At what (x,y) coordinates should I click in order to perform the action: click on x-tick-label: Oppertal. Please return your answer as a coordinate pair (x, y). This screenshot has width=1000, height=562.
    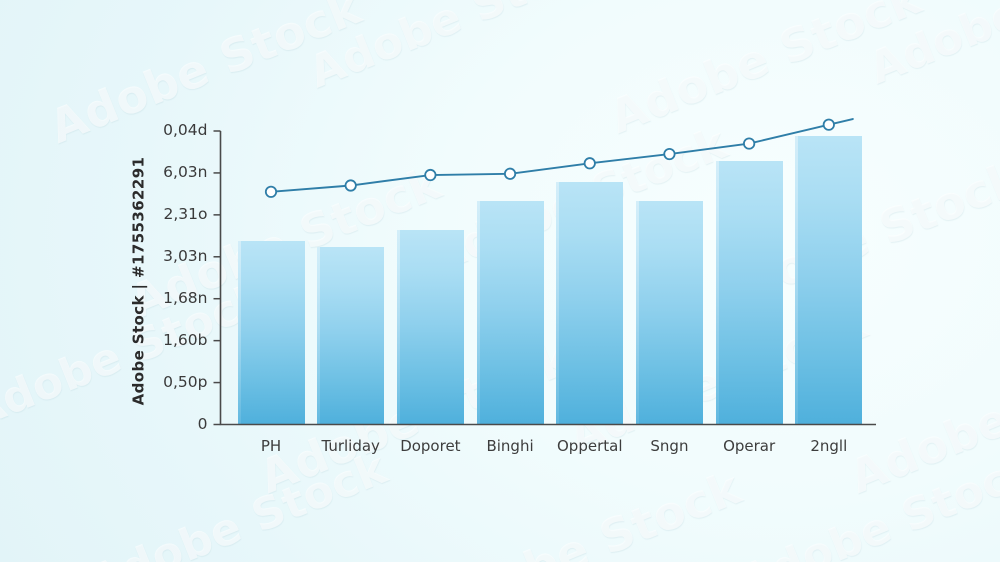
    Looking at the image, I should click on (590, 445).